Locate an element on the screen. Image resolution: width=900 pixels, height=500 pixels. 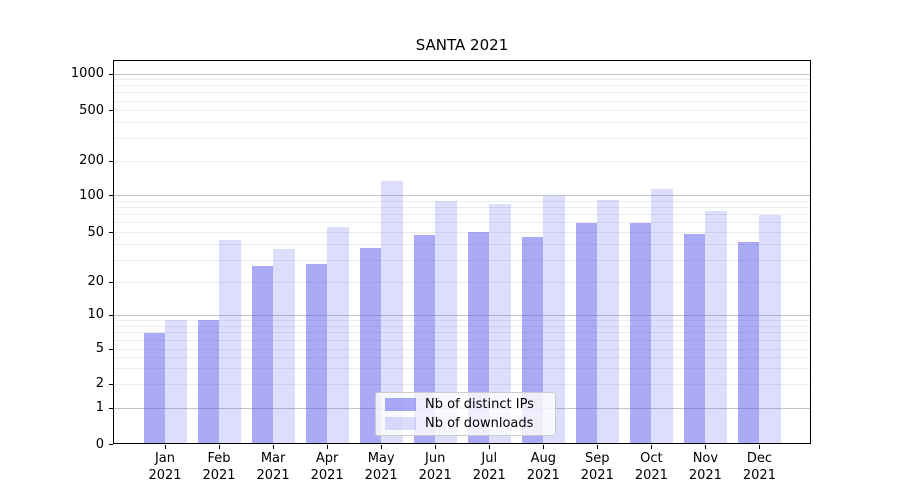
x-tick-label: Jun 2021 is located at coordinates (435, 467).